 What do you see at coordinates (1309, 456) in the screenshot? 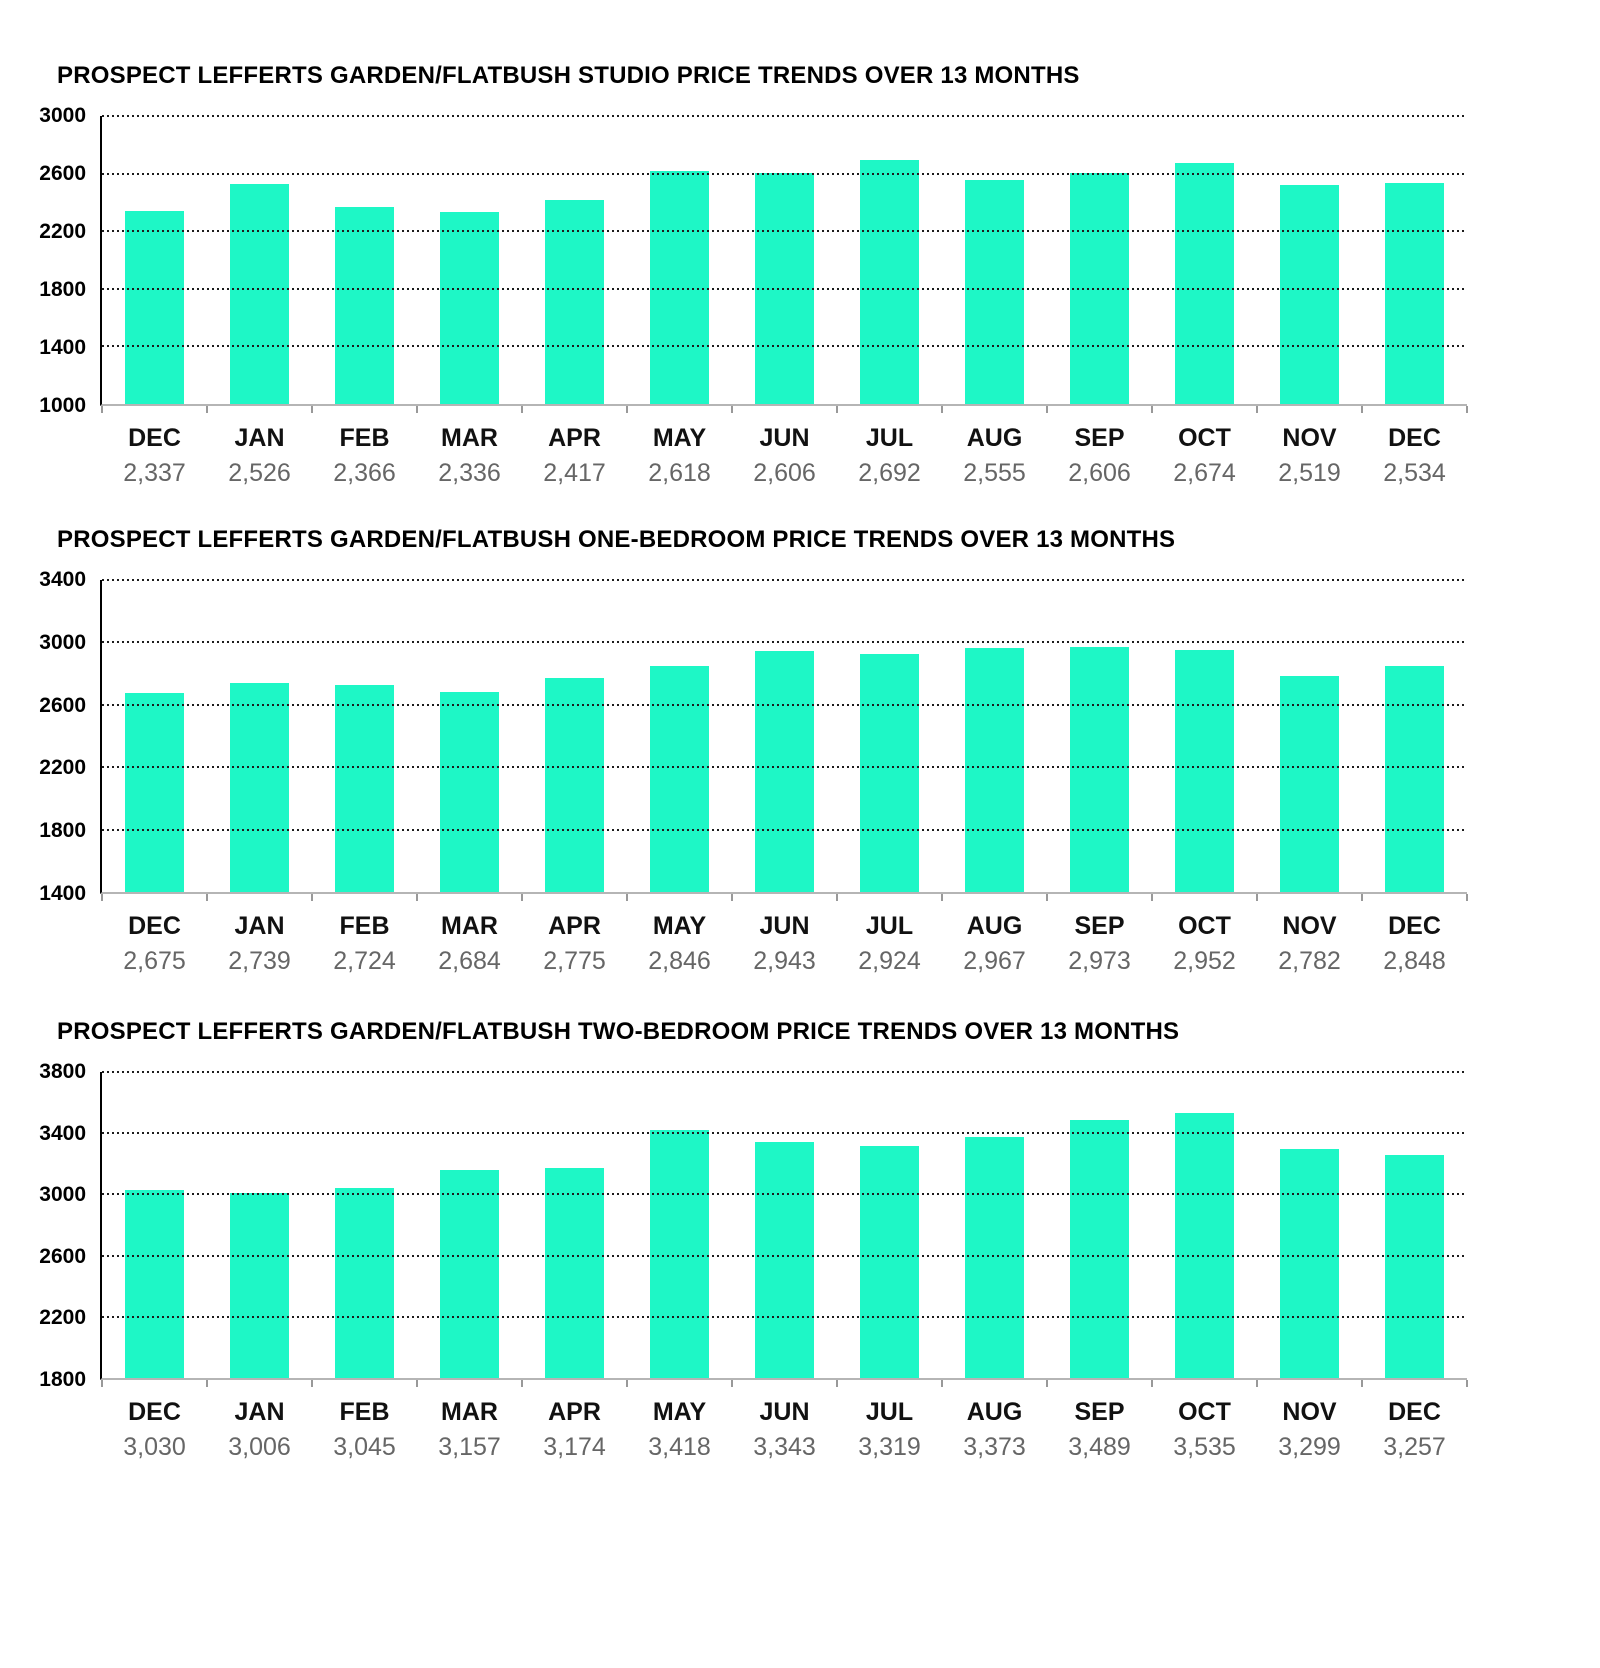
I see `x-label-group: NOV 2,519` at bounding box center [1309, 456].